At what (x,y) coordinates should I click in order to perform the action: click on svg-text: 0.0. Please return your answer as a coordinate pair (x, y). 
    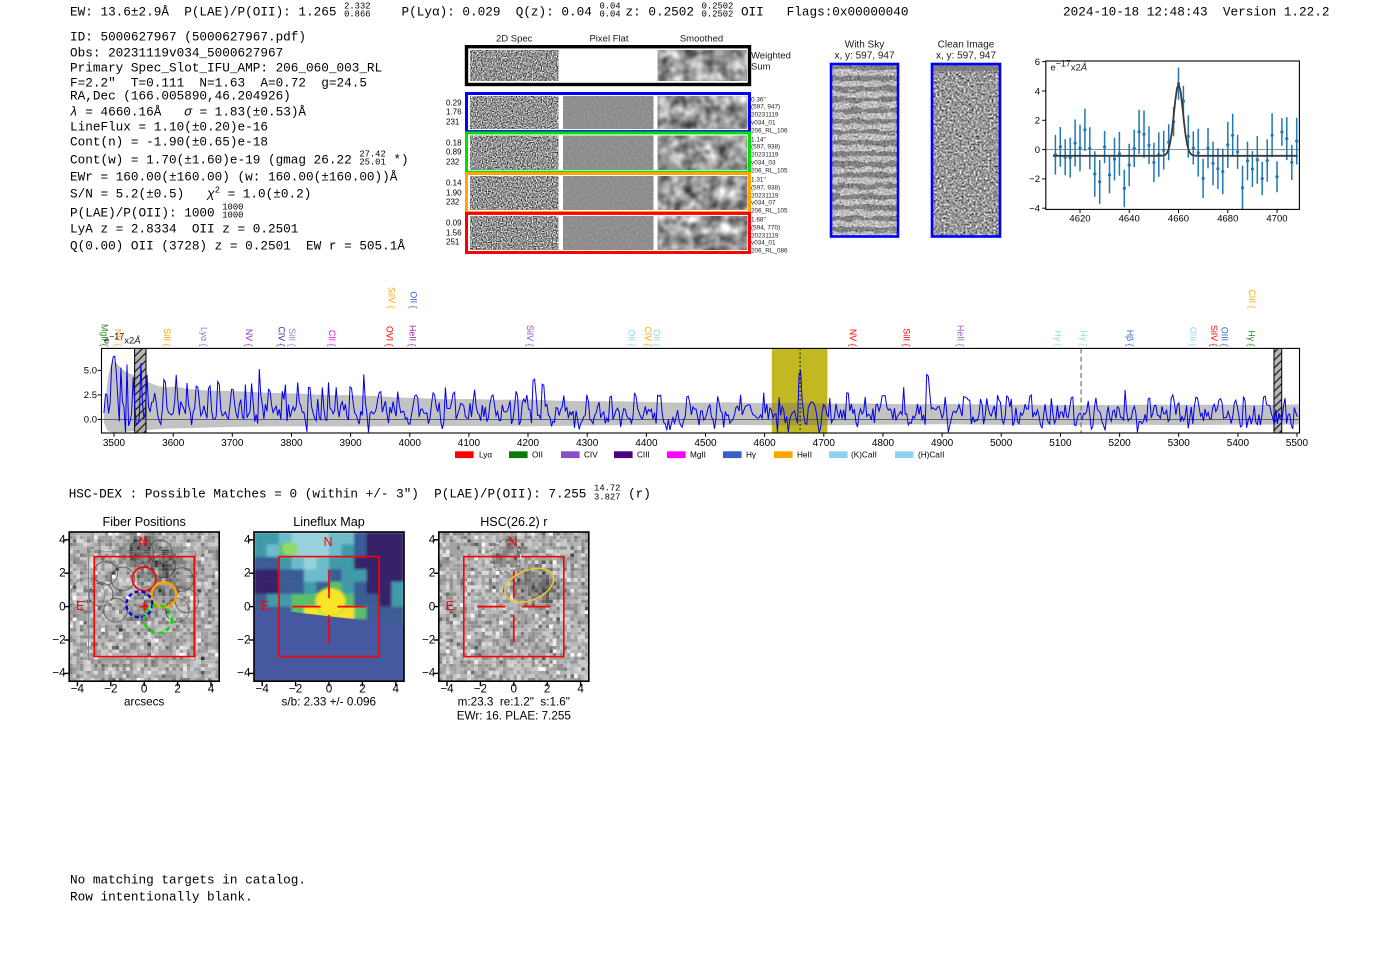
    Looking at the image, I should click on (90, 420).